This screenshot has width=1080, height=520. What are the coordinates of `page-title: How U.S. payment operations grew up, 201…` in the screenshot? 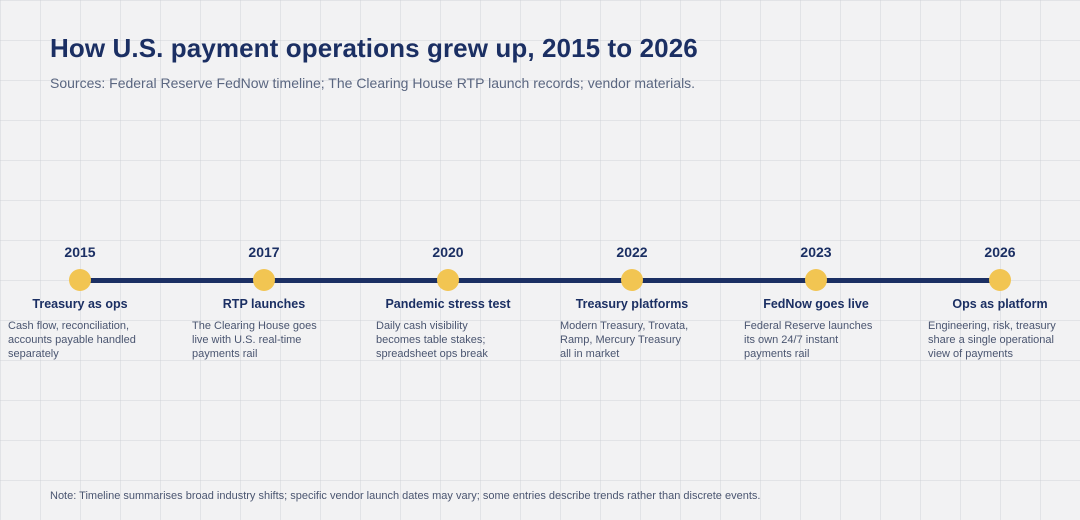 It's located at (374, 48).